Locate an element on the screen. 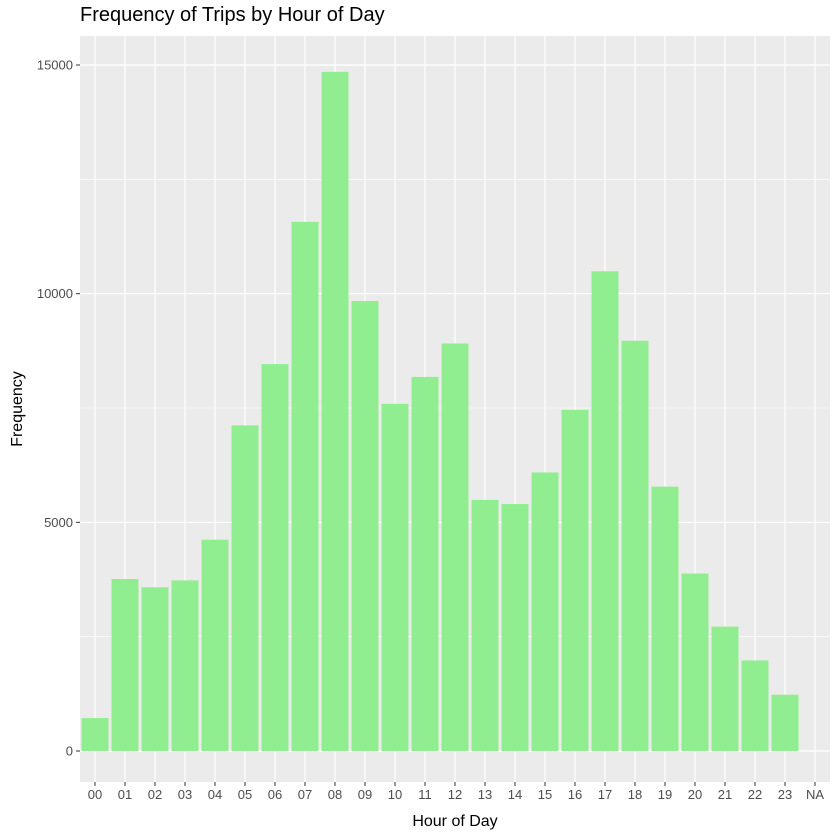 The image size is (840, 840). x-tick-label: 12 is located at coordinates (455, 794).